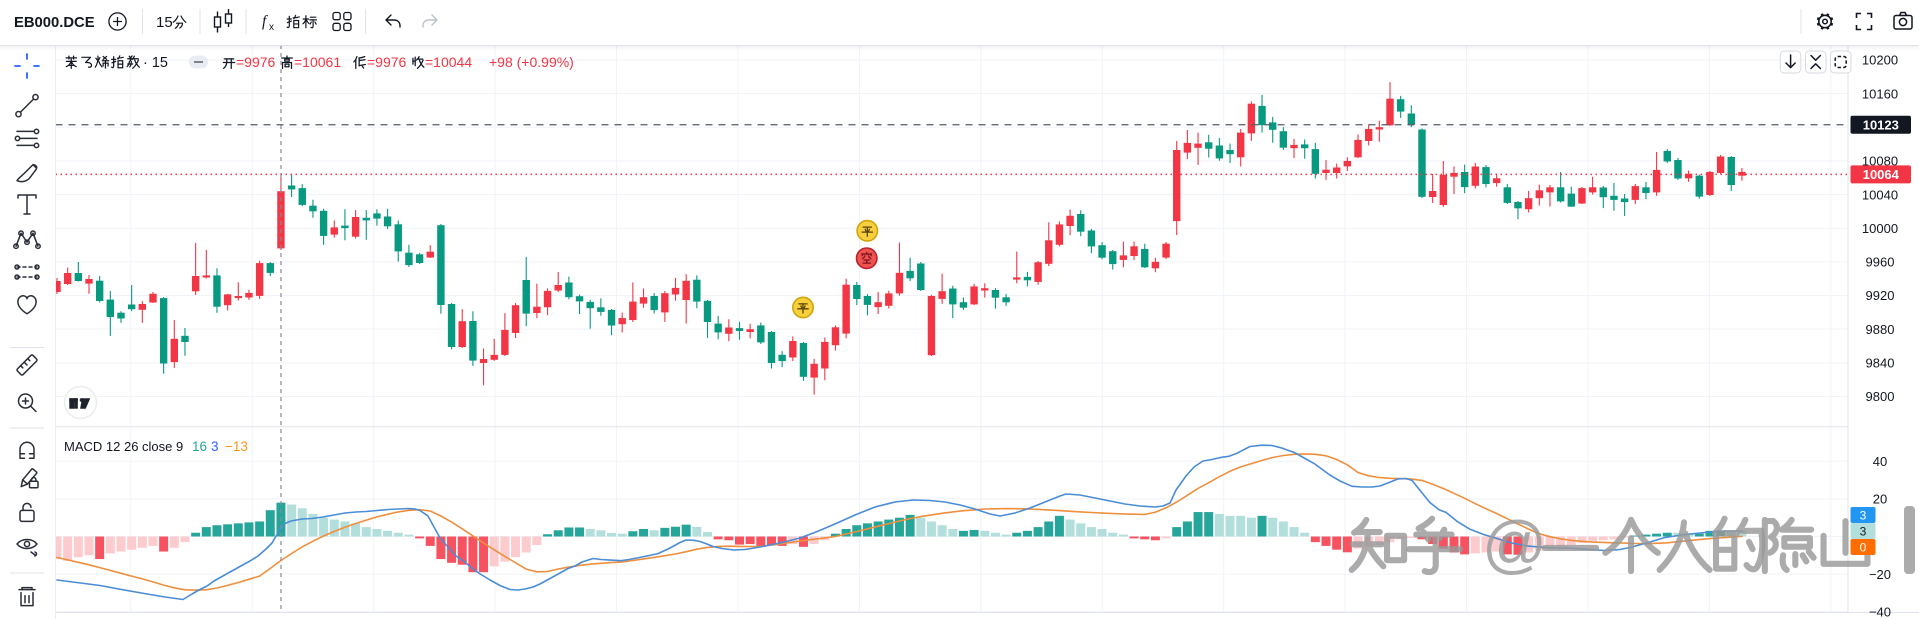 Image resolution: width=1919 pixels, height=619 pixels. I want to click on svg-text: · 15, so click(155, 63).